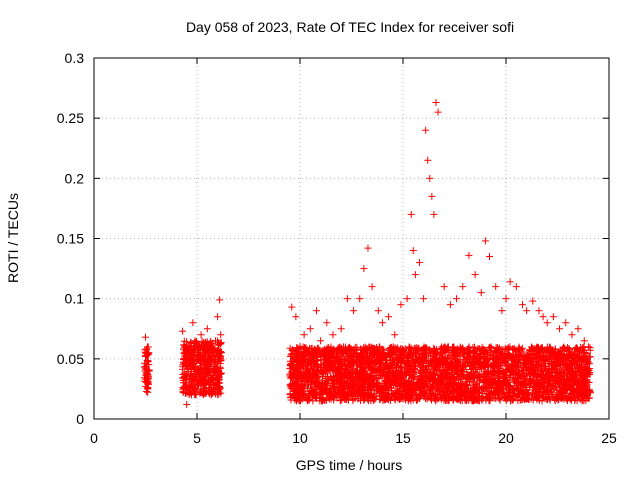  What do you see at coordinates (300, 438) in the screenshot?
I see `x-tick-label: 10` at bounding box center [300, 438].